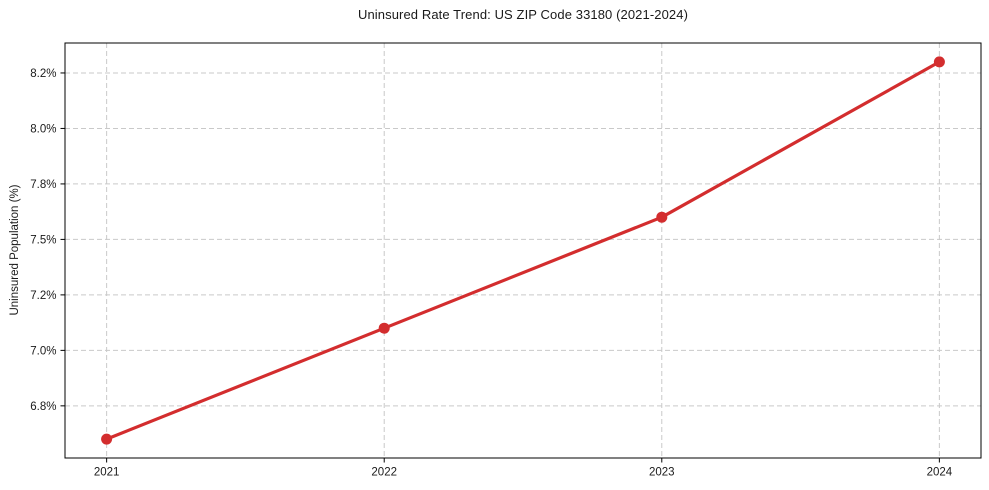  Describe the element at coordinates (43, 296) in the screenshot. I see `y-tick-label: 7.2%` at that location.